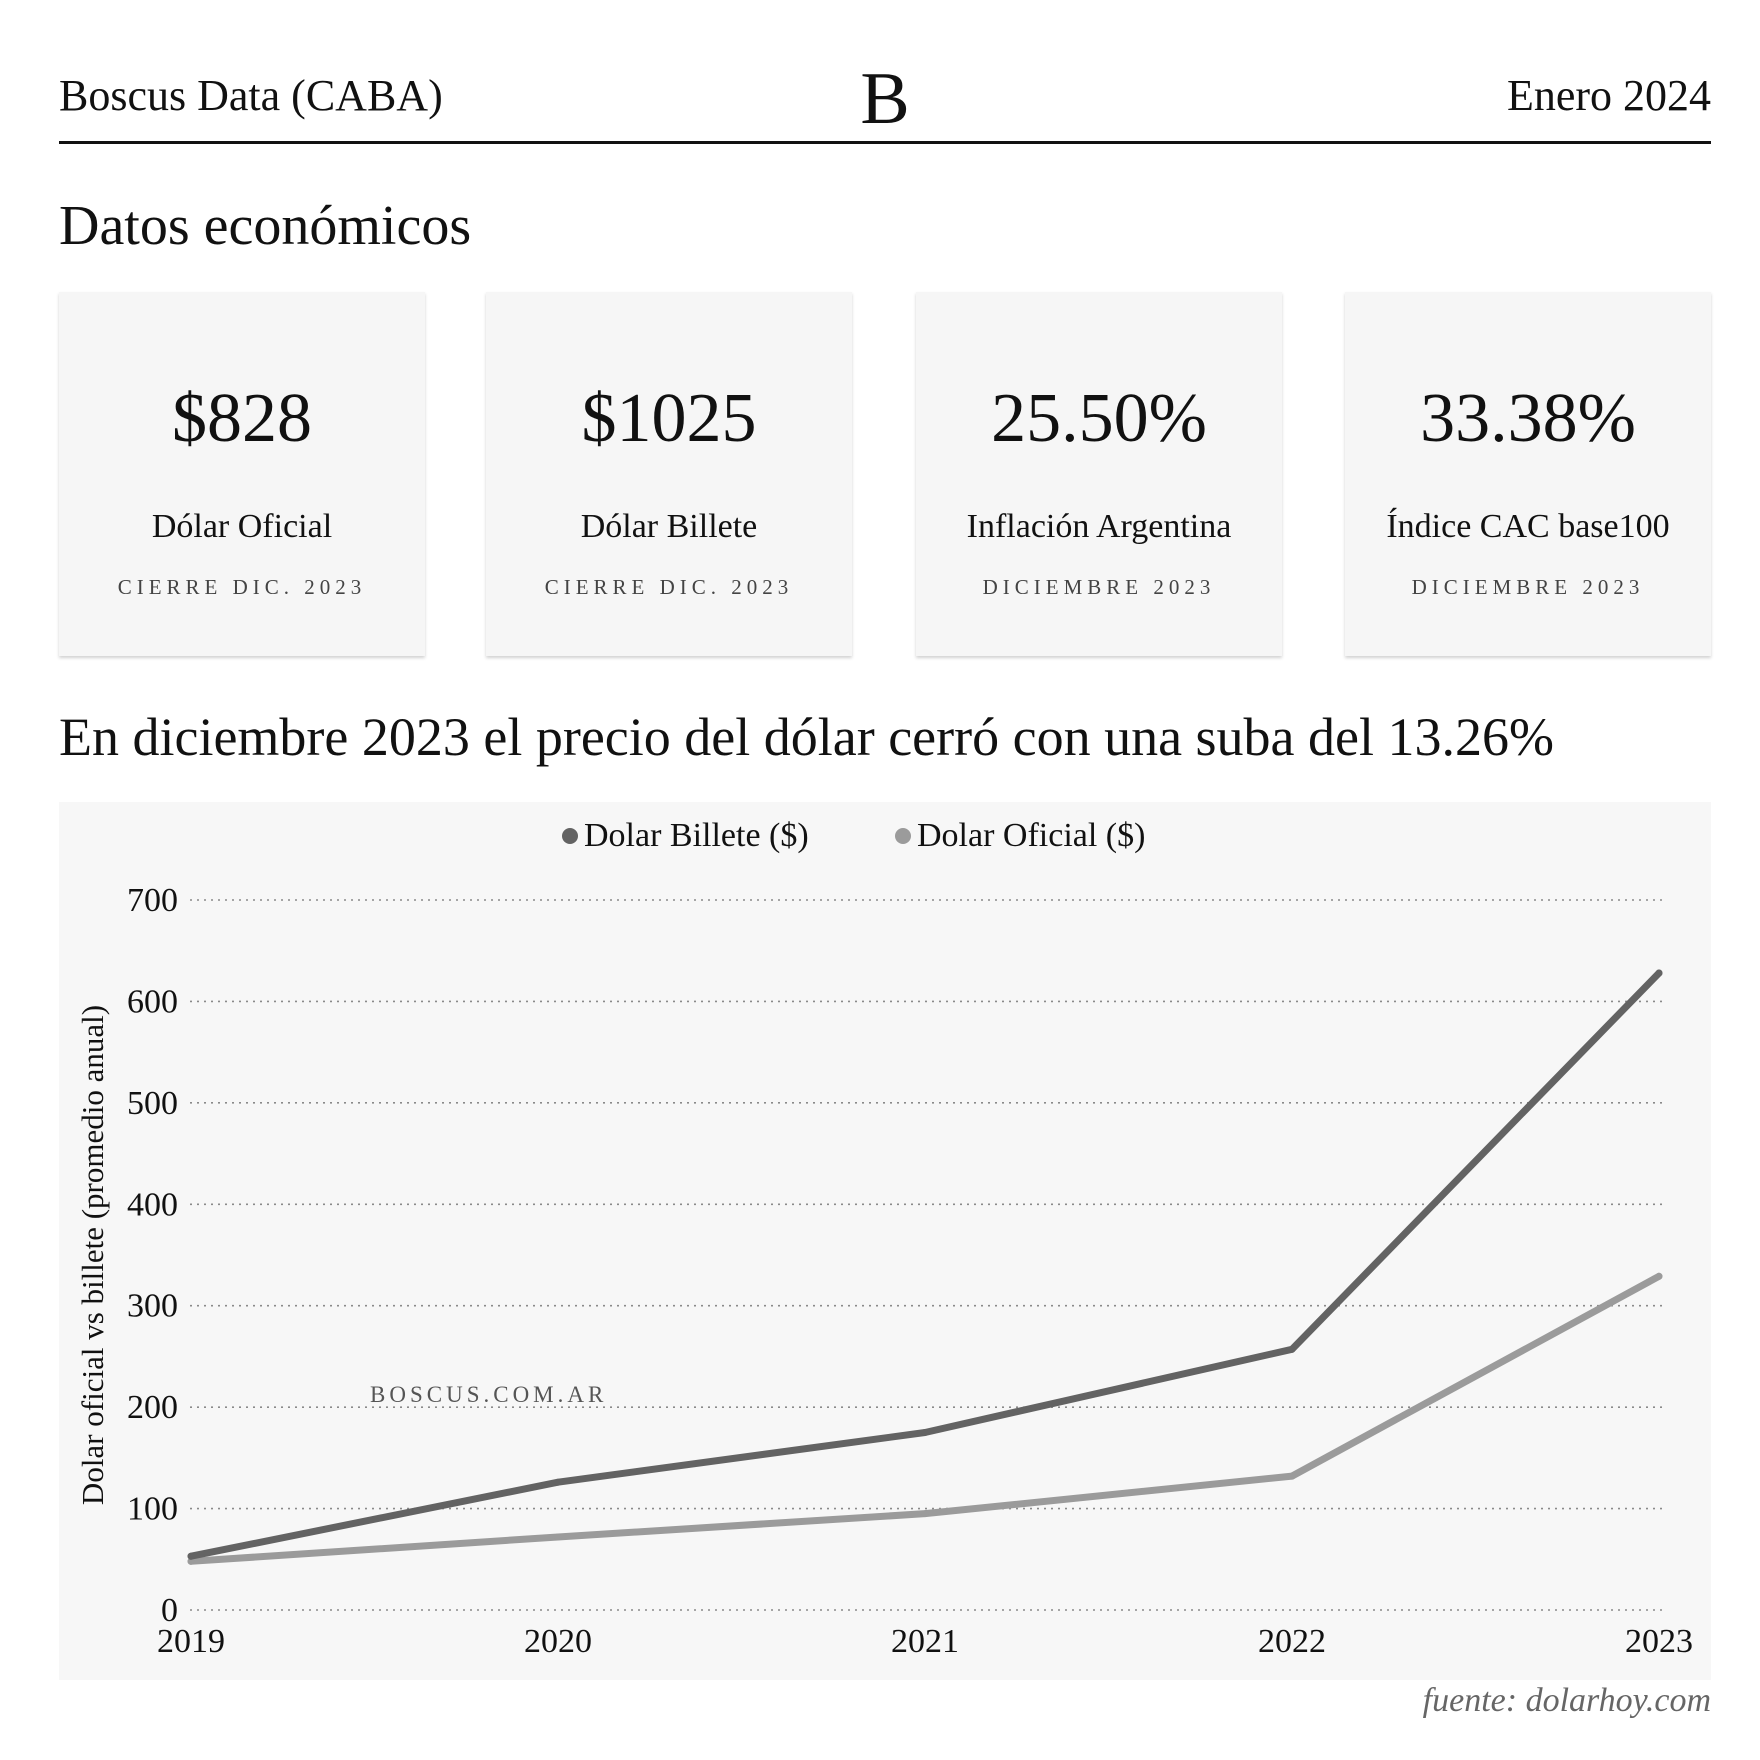 Image resolution: width=1760 pixels, height=1760 pixels. What do you see at coordinates (1031, 835) in the screenshot?
I see `legend-label: Dolar Oficial ($)` at bounding box center [1031, 835].